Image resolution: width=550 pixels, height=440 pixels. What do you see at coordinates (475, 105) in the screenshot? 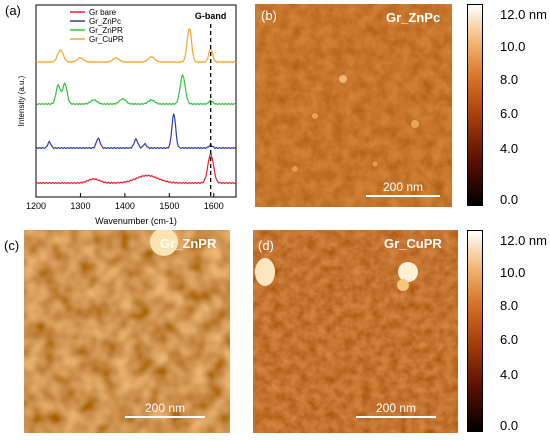
I see `colorbar-top` at bounding box center [475, 105].